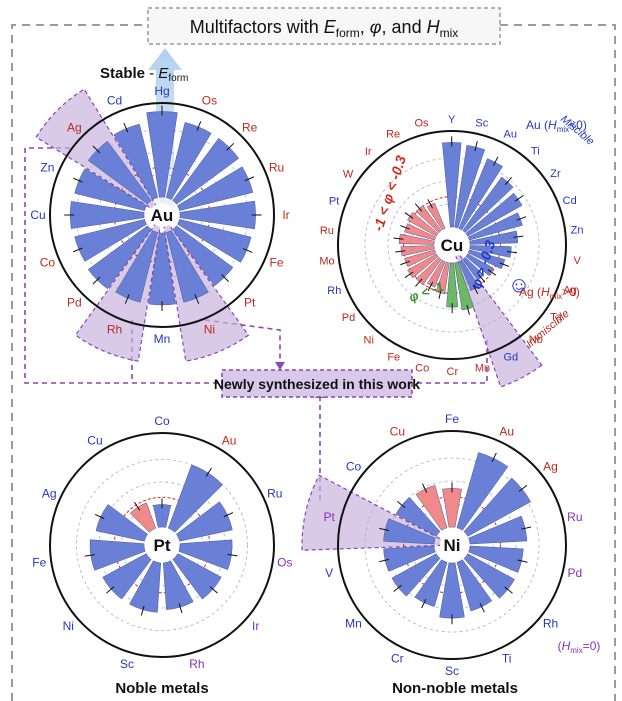 This screenshot has height=701, width=622. Describe the element at coordinates (409, 531) in the screenshot. I see `bar-ni-pt` at that location.